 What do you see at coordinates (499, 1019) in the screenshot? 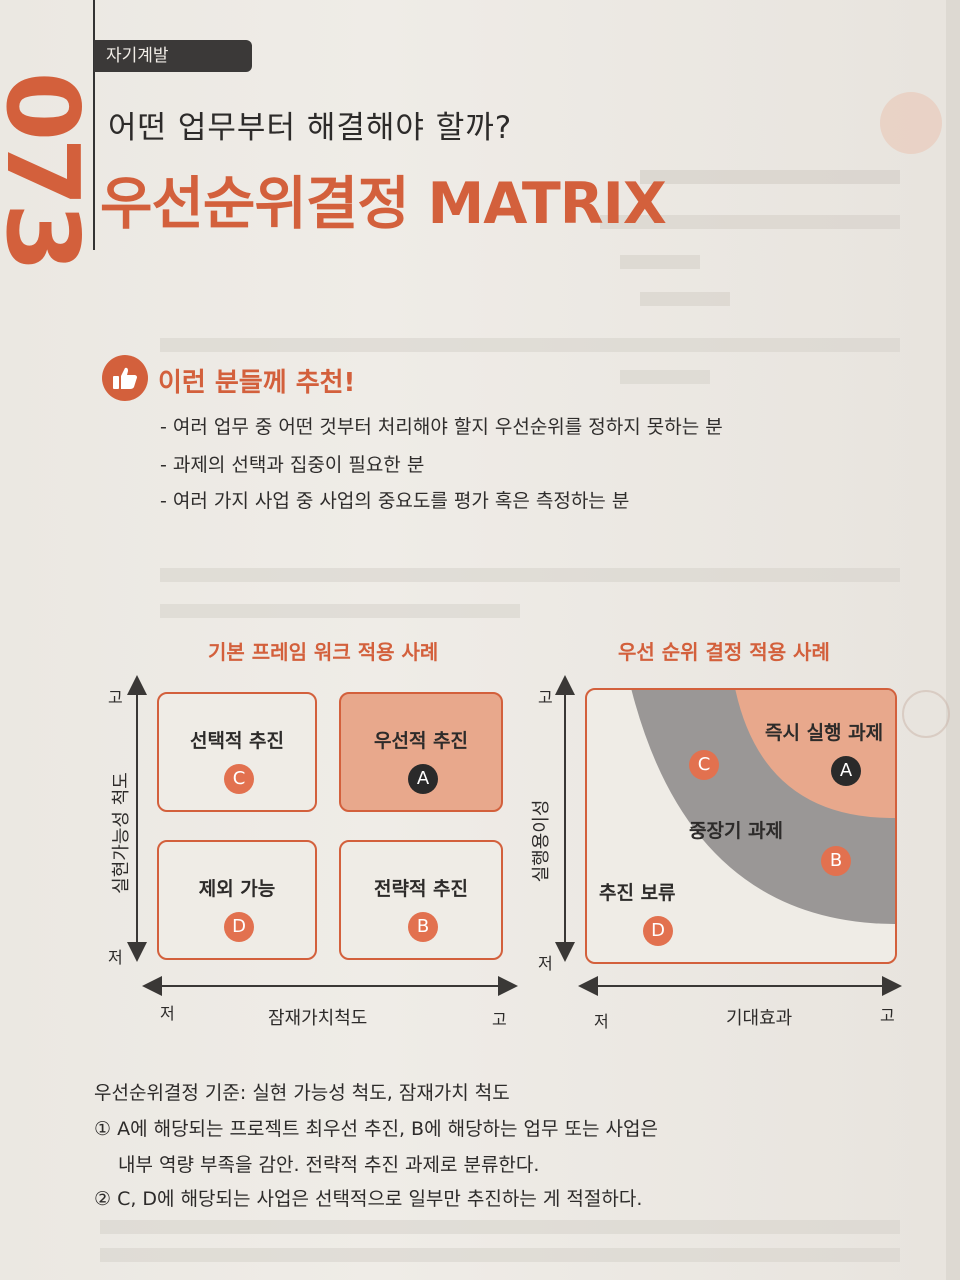
I see `left-x-high: 고` at bounding box center [499, 1019].